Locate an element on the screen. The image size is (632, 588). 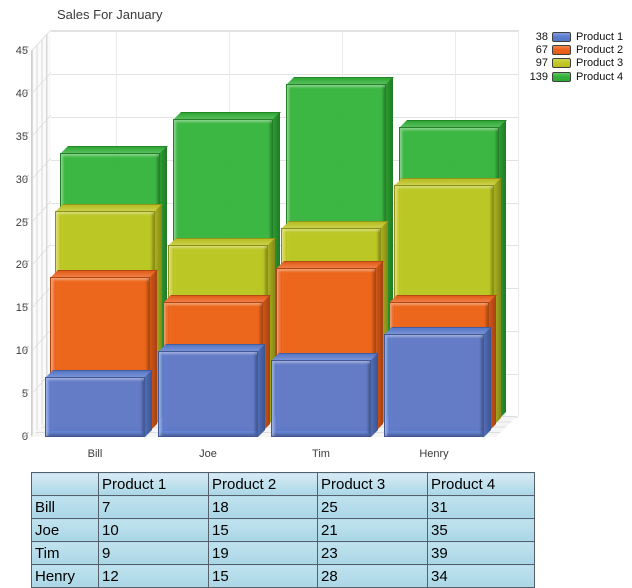
table-cell: 39 is located at coordinates (481, 553).